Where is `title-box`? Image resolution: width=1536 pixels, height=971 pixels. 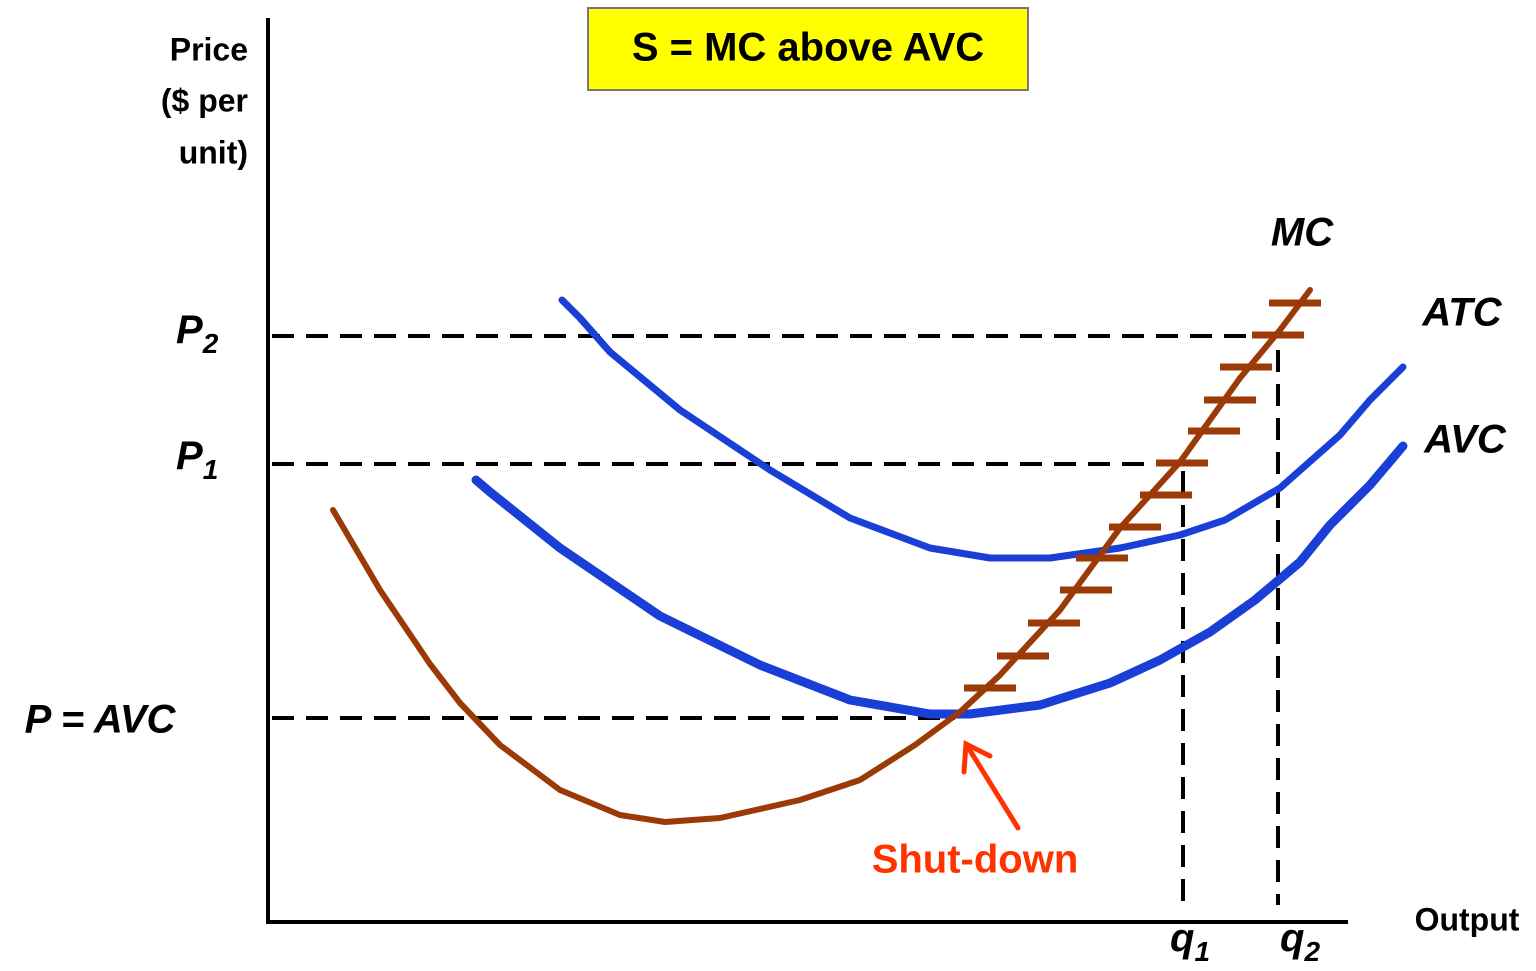
title-box is located at coordinates (808, 49).